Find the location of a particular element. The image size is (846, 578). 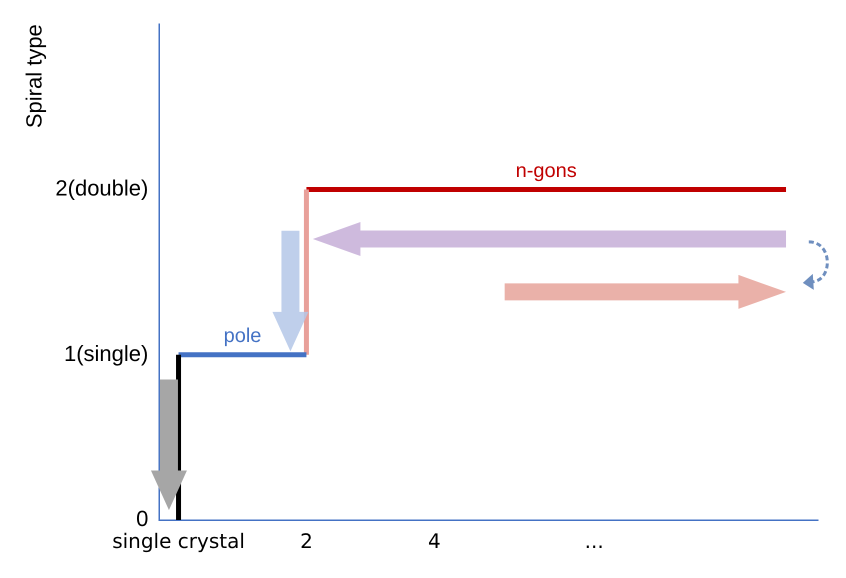

series-label: n-gons is located at coordinates (546, 171).